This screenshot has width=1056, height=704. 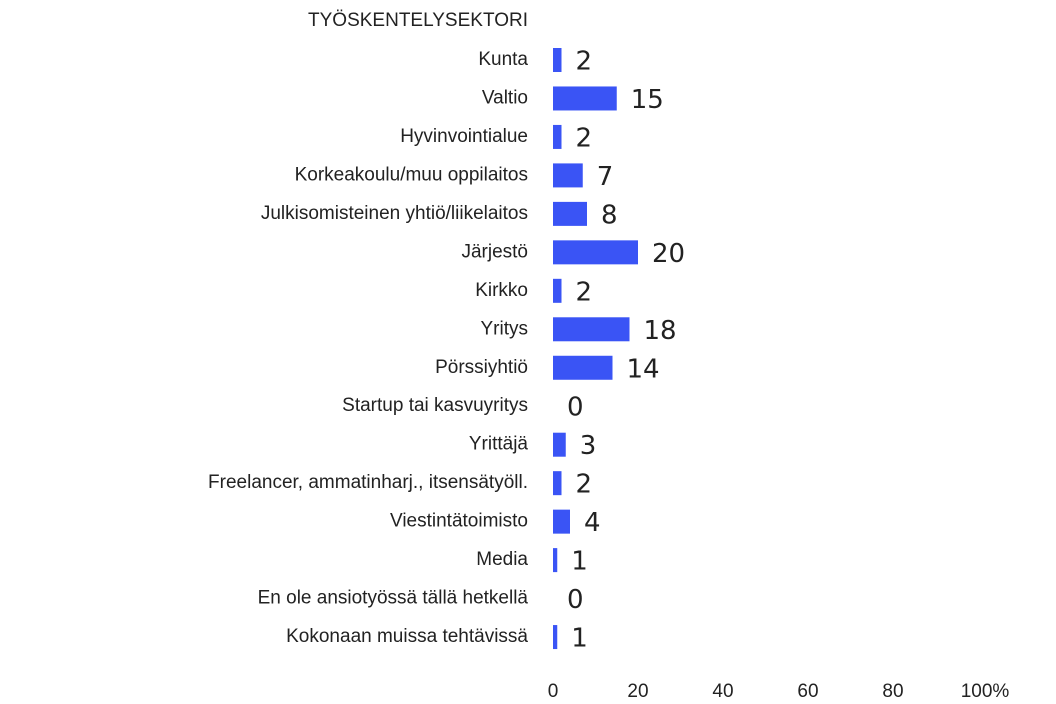 I want to click on category-label: Korkeakoulu/muu oppilaitos, so click(x=411, y=174).